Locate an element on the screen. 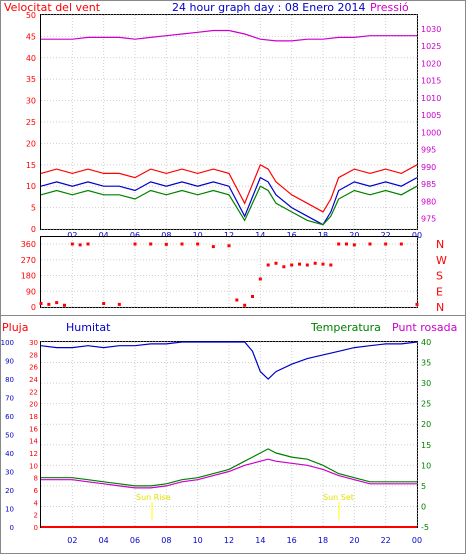 Image resolution: width=470 pixels, height=555 pixels. pressure-tick: 1005 is located at coordinates (431, 115).